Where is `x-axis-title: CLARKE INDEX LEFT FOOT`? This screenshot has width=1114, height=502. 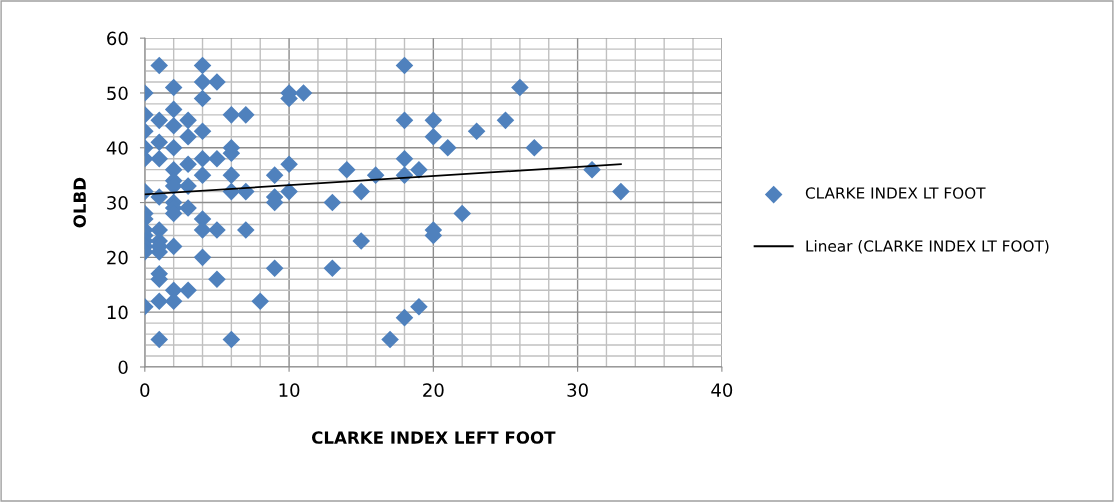 x-axis-title: CLARKE INDEX LEFT FOOT is located at coordinates (434, 437).